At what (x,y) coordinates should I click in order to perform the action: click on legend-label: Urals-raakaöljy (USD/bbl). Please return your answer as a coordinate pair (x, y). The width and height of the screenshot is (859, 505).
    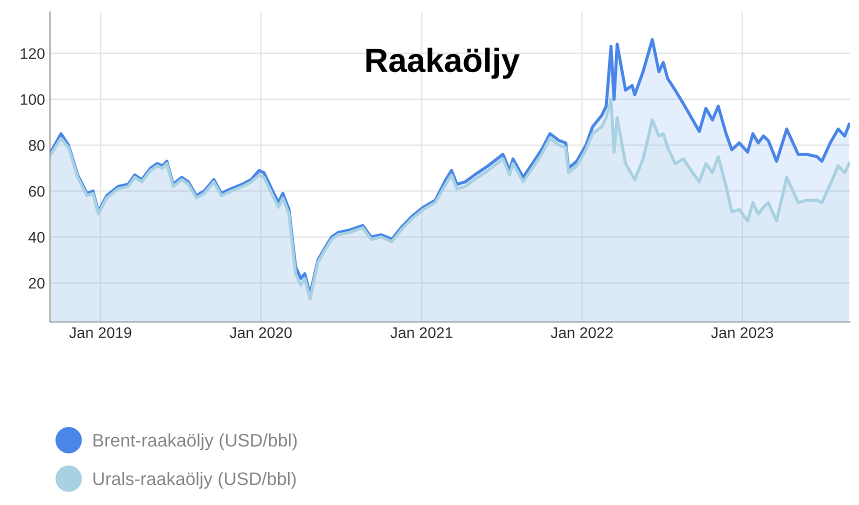
    Looking at the image, I should click on (195, 480).